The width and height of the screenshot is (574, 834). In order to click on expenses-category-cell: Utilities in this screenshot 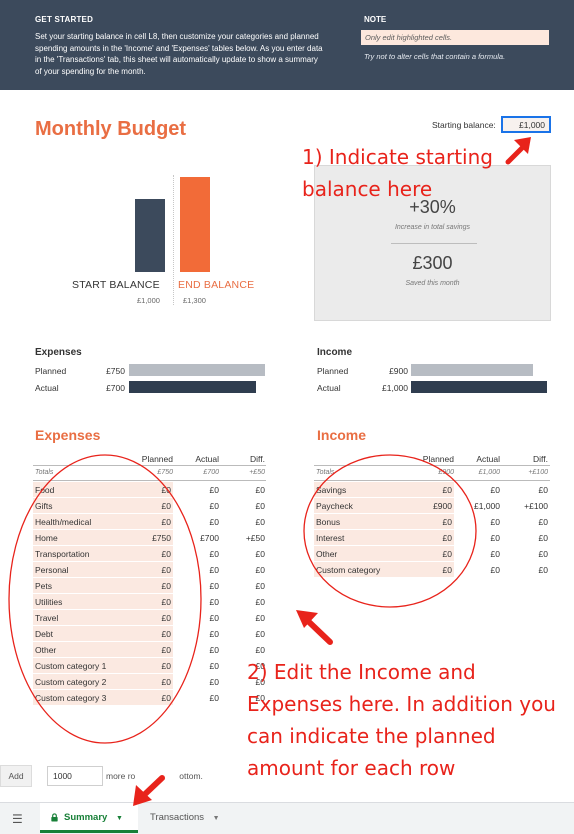, I will do `click(79, 602)`.